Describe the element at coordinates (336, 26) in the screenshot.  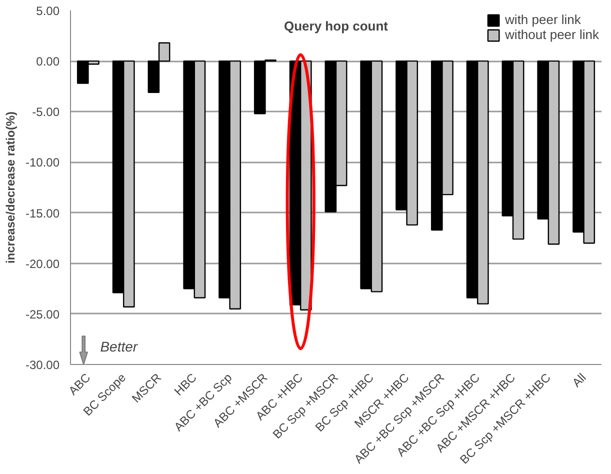
I see `text: Query hop count` at that location.